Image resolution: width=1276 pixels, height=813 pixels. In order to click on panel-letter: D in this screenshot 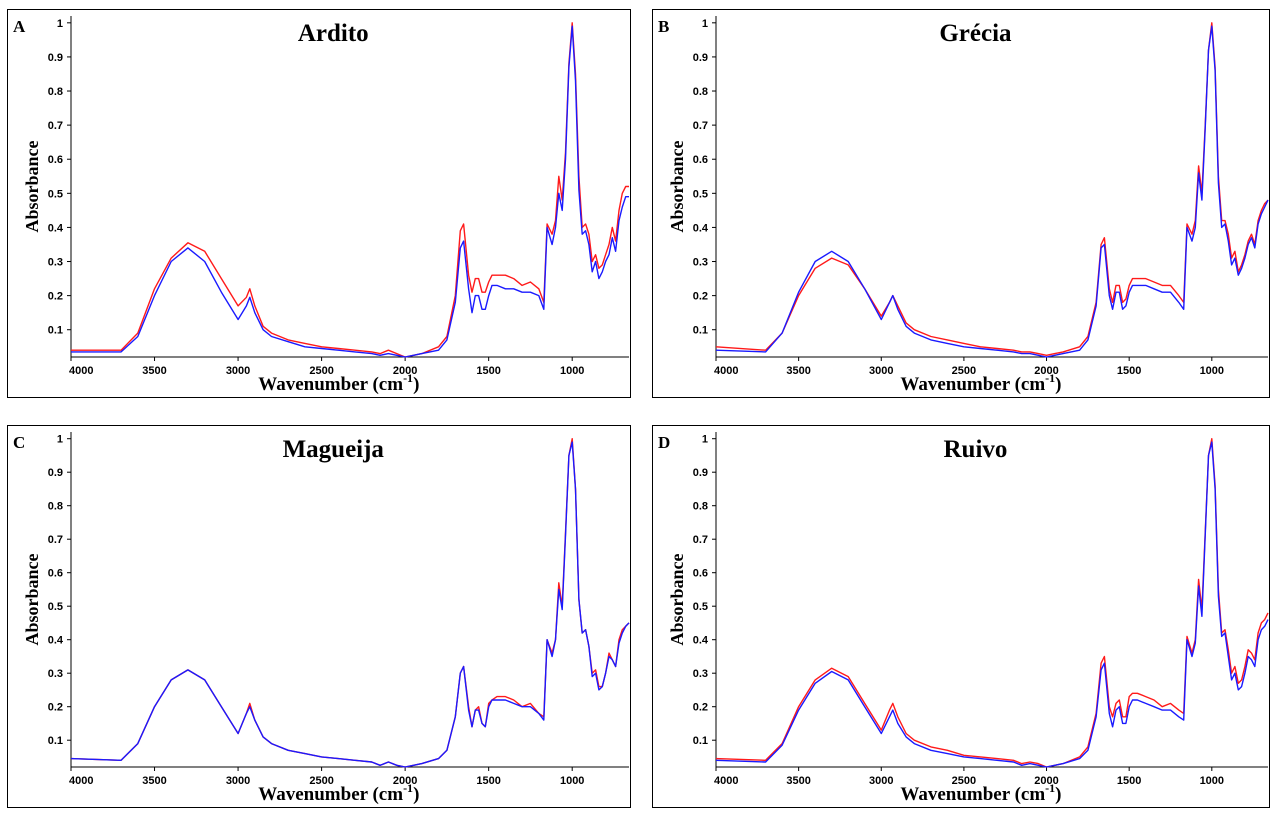, I will do `click(664, 442)`.